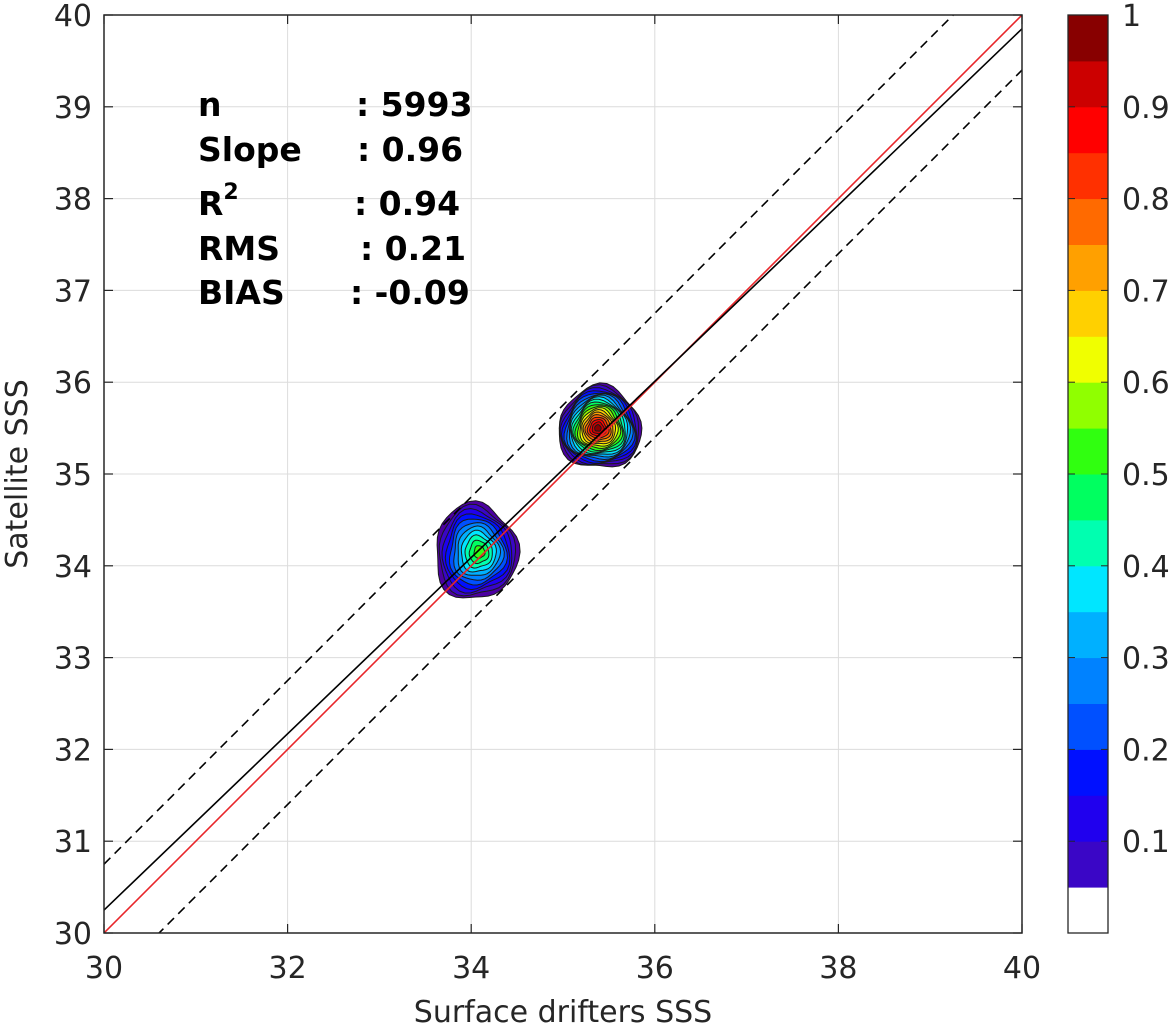  I want to click on y-tick-label-1: 31, so click(73, 842).